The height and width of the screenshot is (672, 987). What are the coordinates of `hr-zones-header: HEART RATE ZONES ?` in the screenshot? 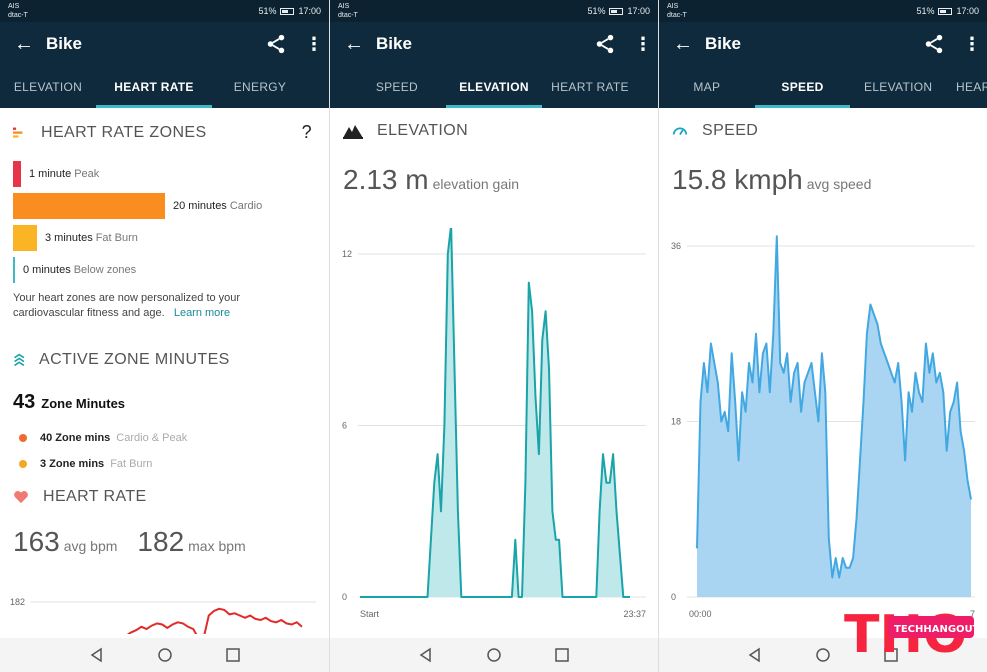 It's located at (164, 132).